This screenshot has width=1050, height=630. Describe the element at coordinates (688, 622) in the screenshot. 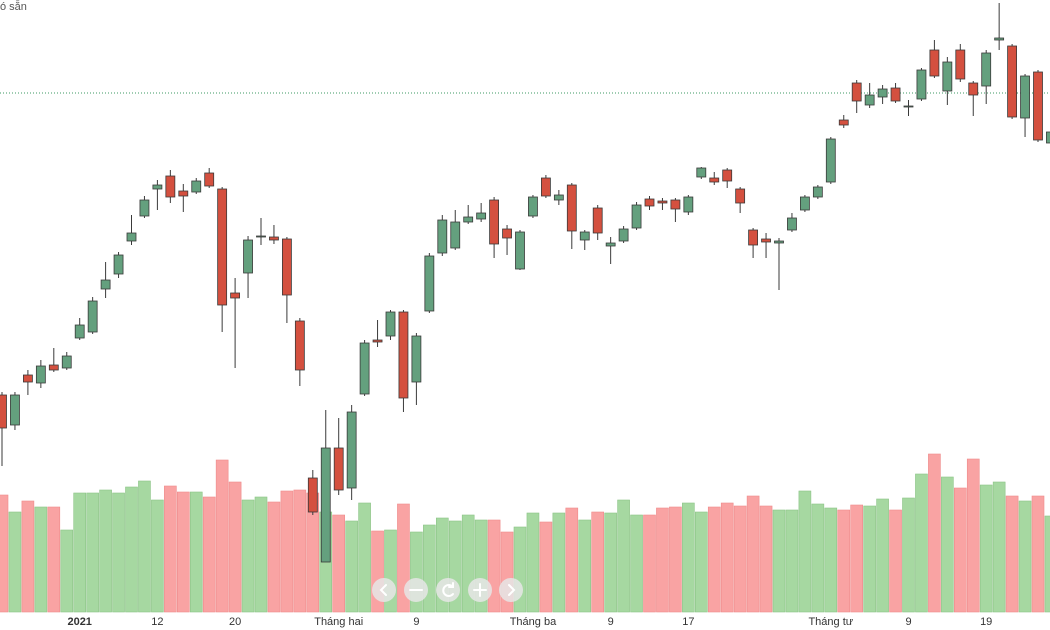

I see `x-tick-label: 17` at that location.